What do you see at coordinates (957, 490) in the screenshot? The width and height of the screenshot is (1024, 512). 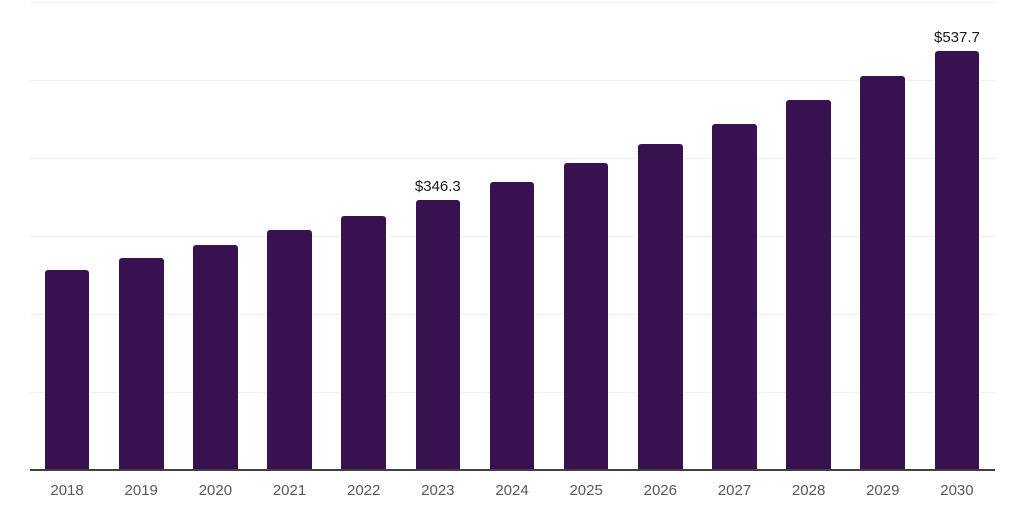 I see `x-tick-label-2030: 2030` at bounding box center [957, 490].